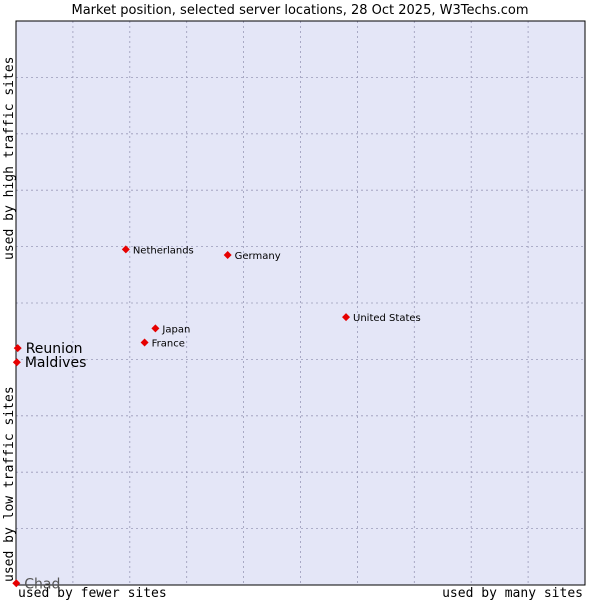 The height and width of the screenshot is (600, 600). What do you see at coordinates (346, 317) in the screenshot?
I see `point-marker-united-states` at bounding box center [346, 317].